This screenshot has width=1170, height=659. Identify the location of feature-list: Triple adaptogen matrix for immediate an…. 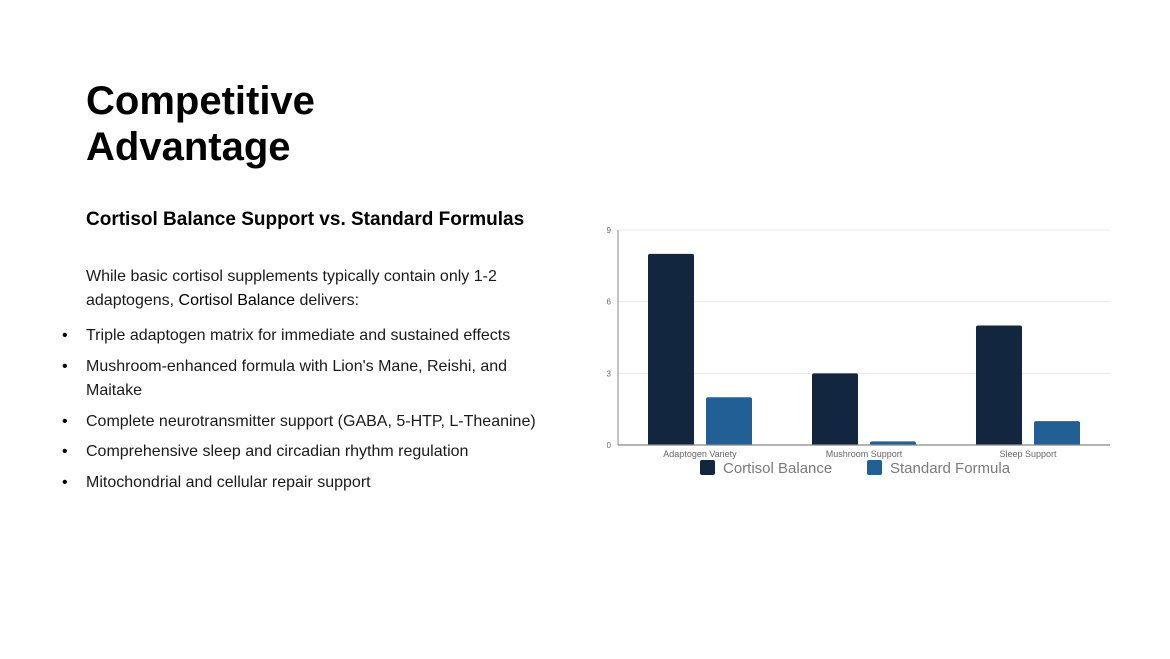
(314, 412).